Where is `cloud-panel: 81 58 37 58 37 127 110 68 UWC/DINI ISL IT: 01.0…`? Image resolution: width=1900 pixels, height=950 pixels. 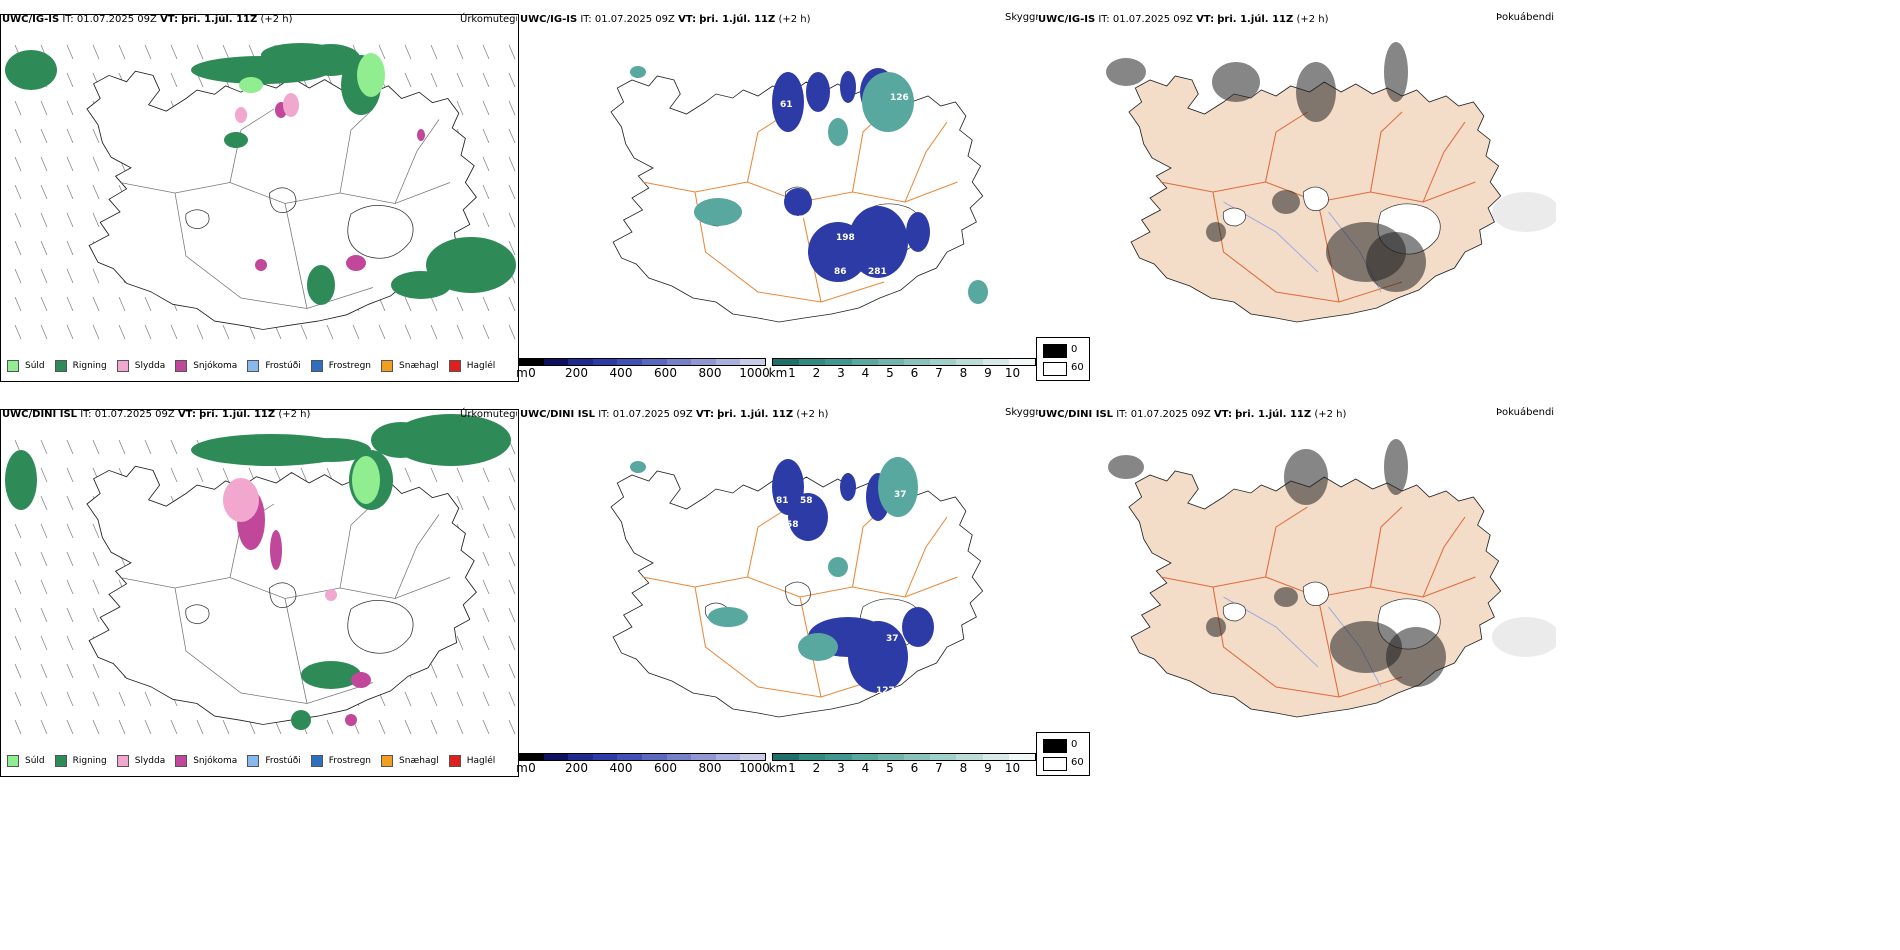
cloud-panel: 81 58 37 58 37 127 110 68 UWC/DINI ISL IT: 01.0… is located at coordinates (778, 592).